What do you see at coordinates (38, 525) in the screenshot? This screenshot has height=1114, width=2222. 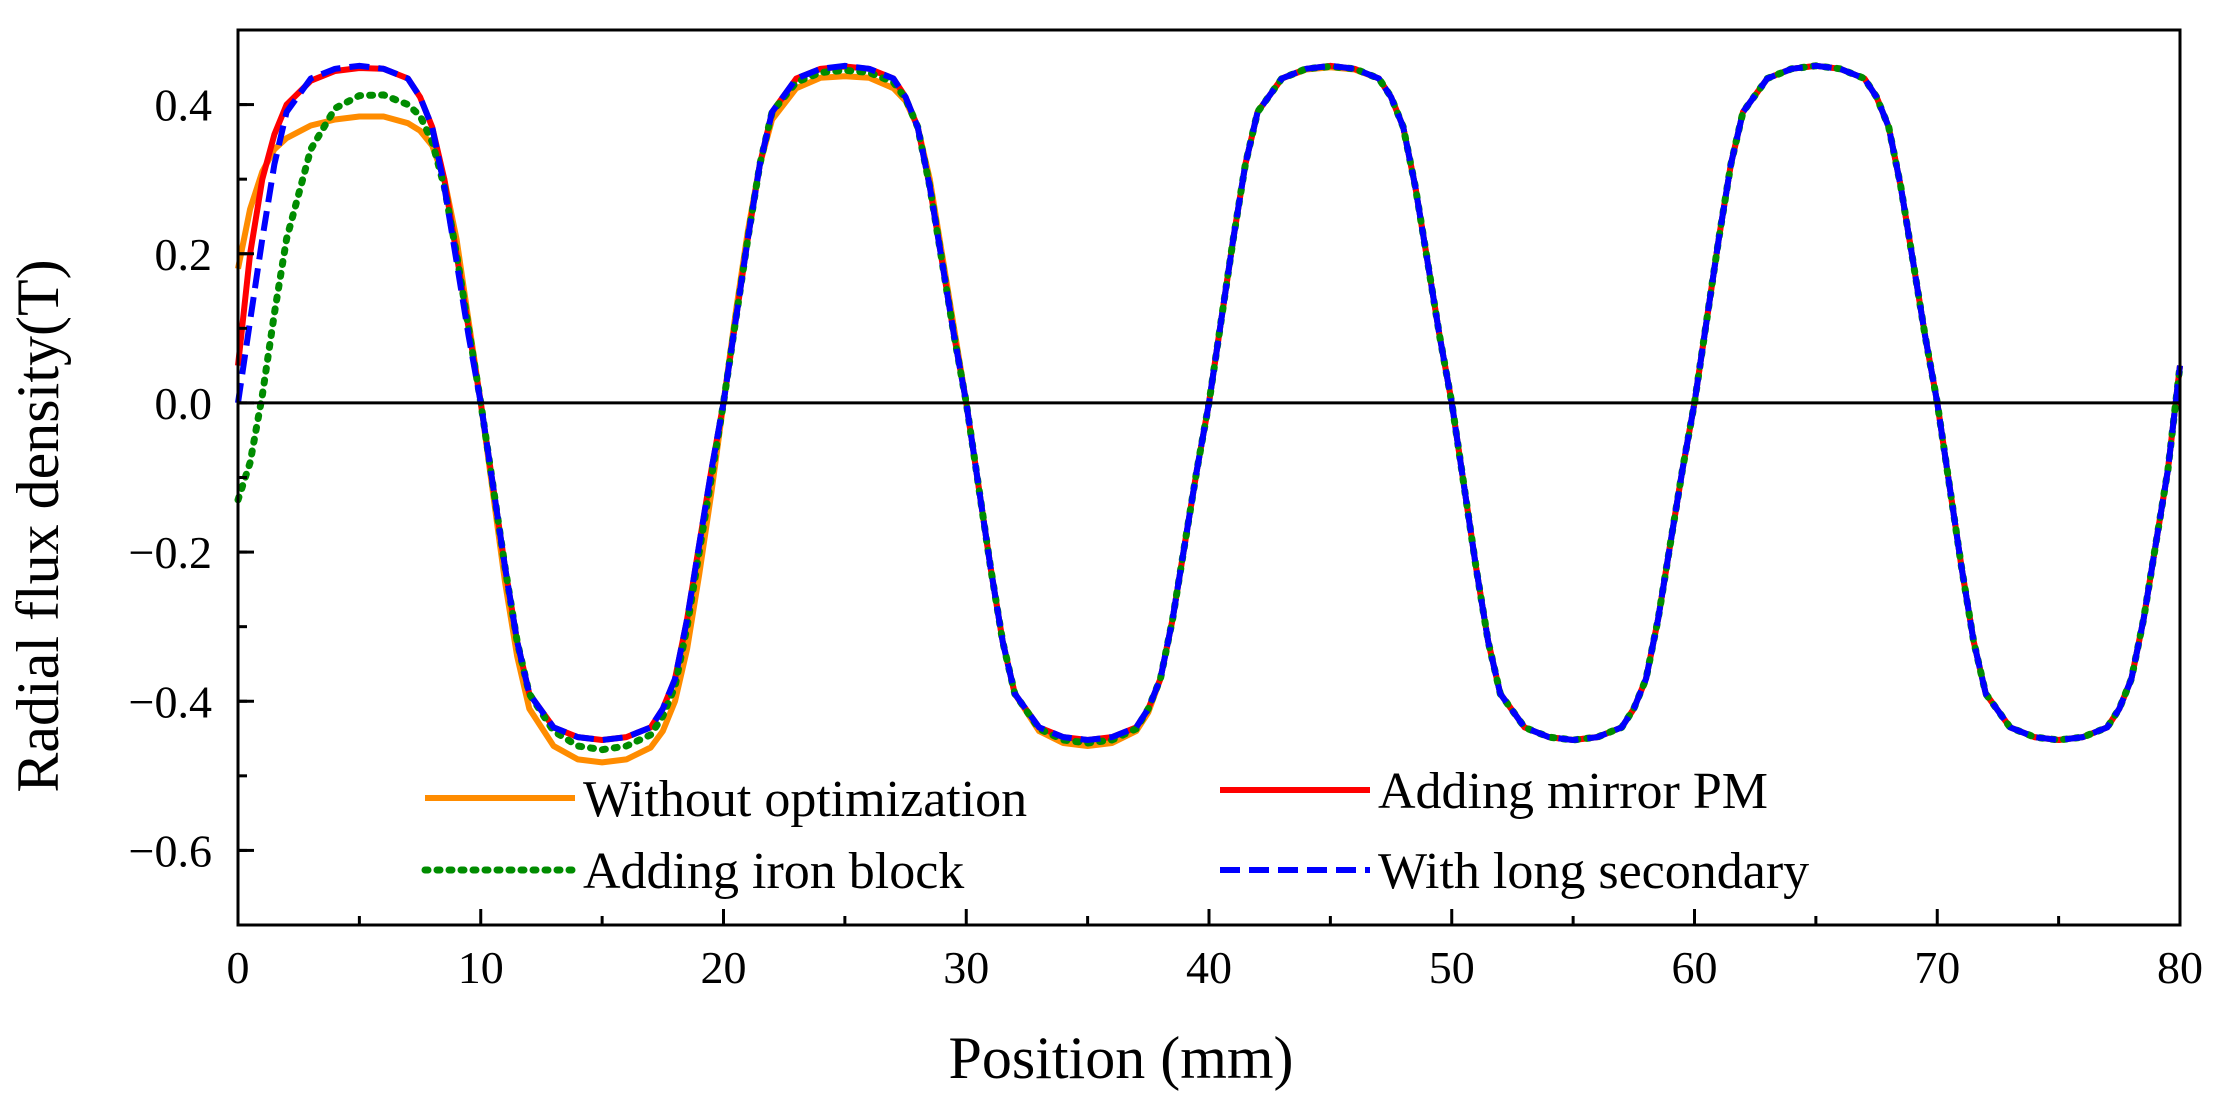 I see `y-axis-title: Radial flux density(T)` at bounding box center [38, 525].